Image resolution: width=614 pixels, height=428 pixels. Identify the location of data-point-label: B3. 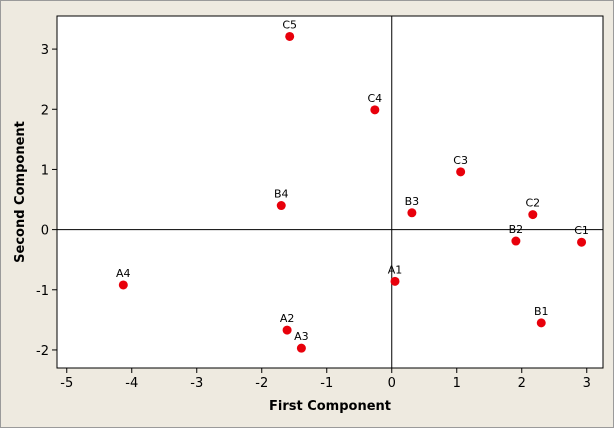
(412, 201).